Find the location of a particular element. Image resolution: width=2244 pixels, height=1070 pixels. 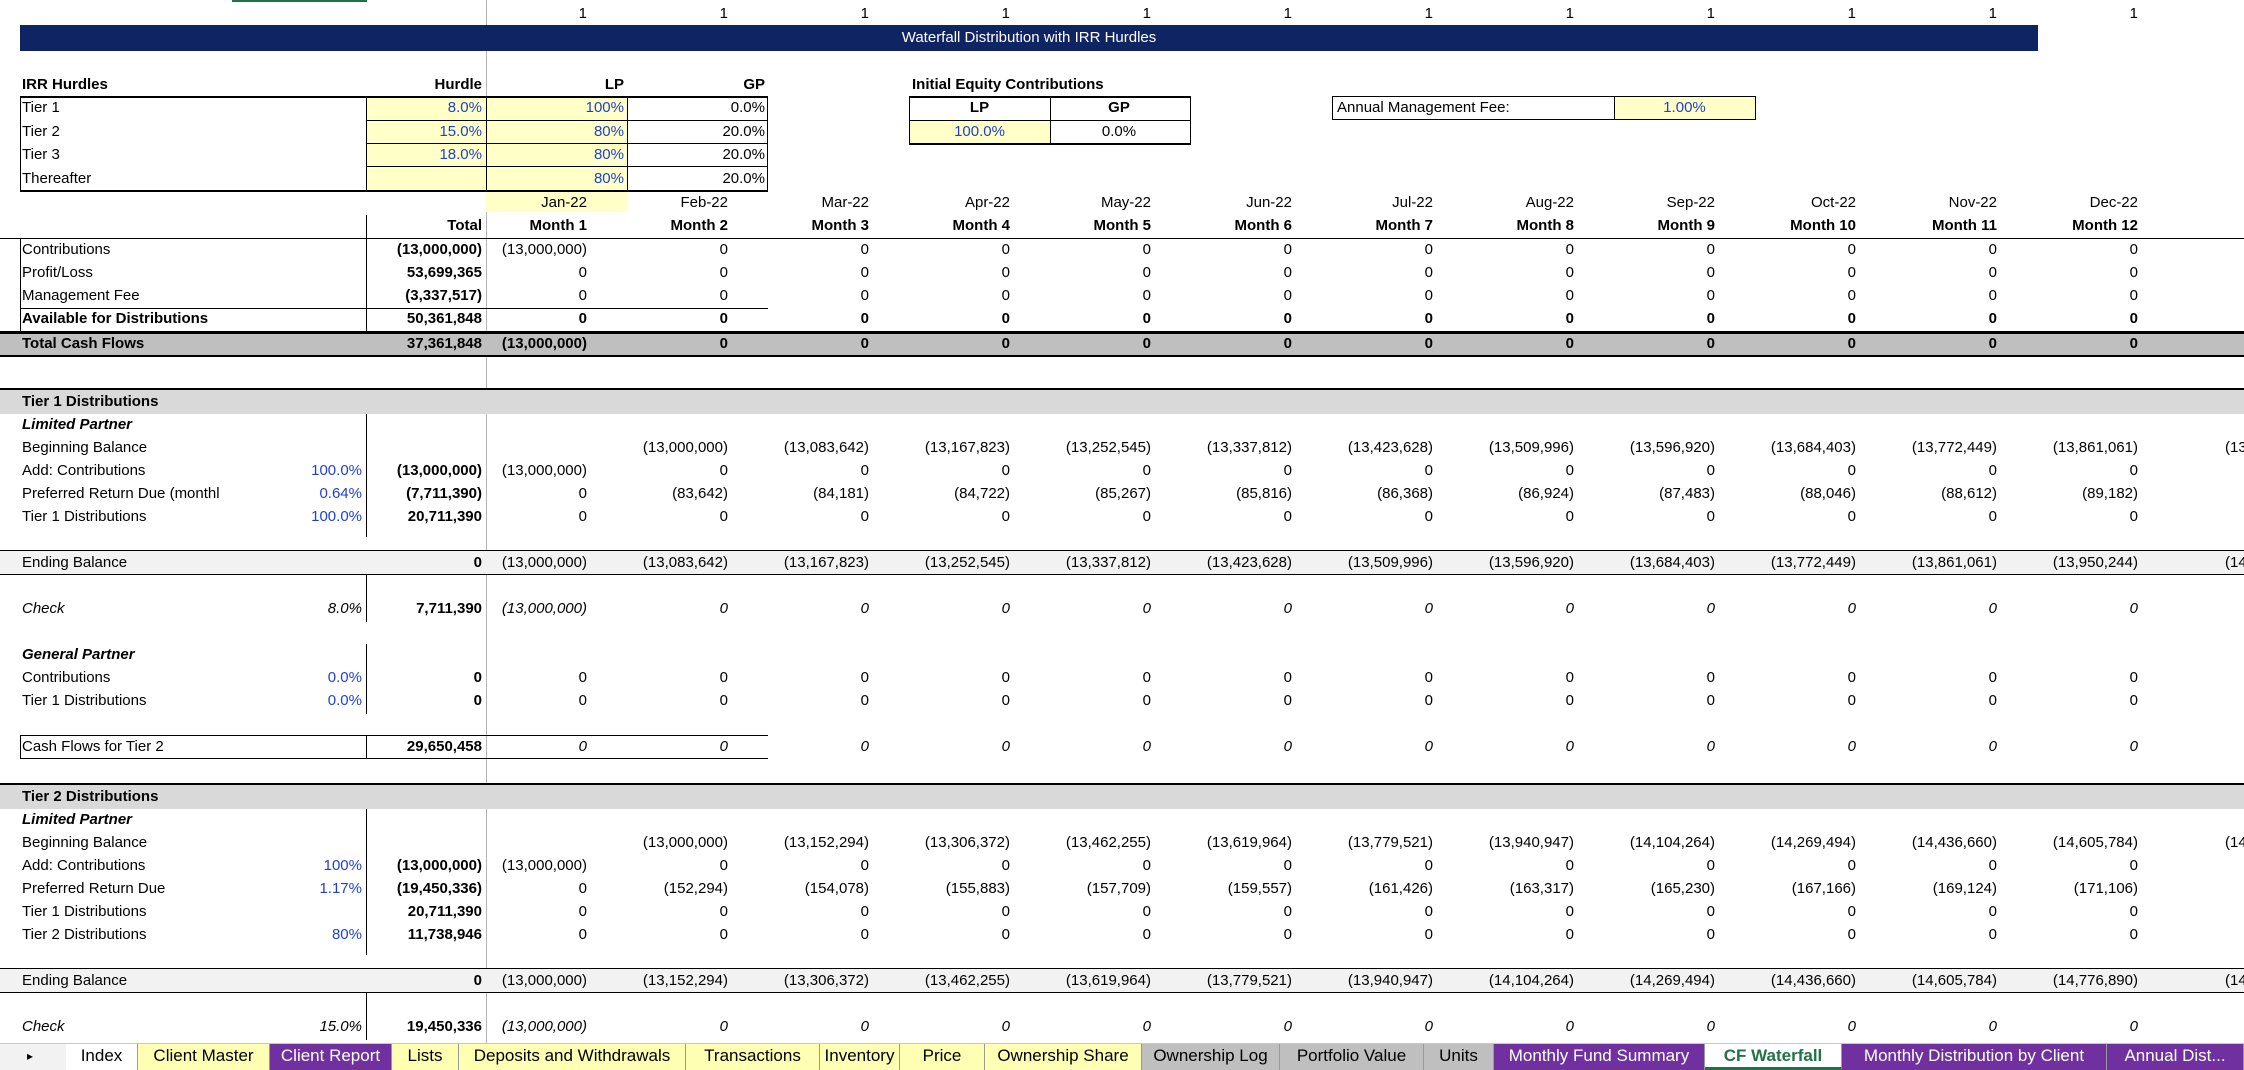

cash-flow-row-label: Management Fee is located at coordinates (81, 295).